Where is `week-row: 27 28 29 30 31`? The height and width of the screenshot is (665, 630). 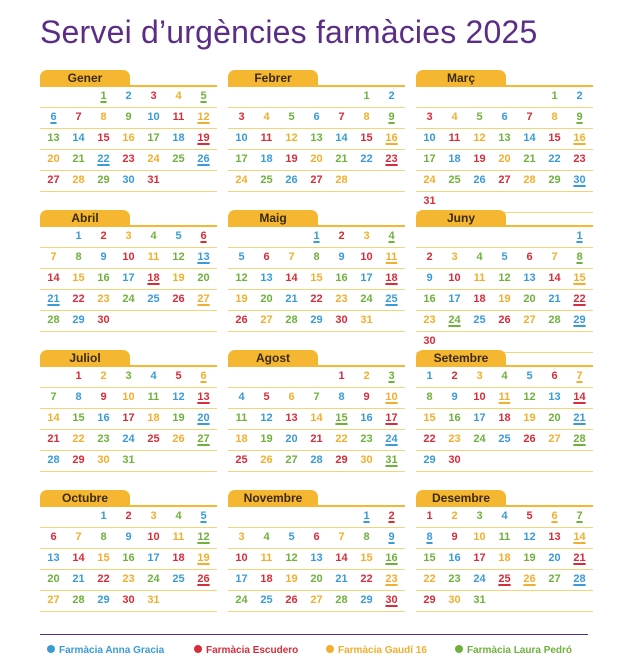
week-row: 27 28 29 30 31 is located at coordinates (128, 601).